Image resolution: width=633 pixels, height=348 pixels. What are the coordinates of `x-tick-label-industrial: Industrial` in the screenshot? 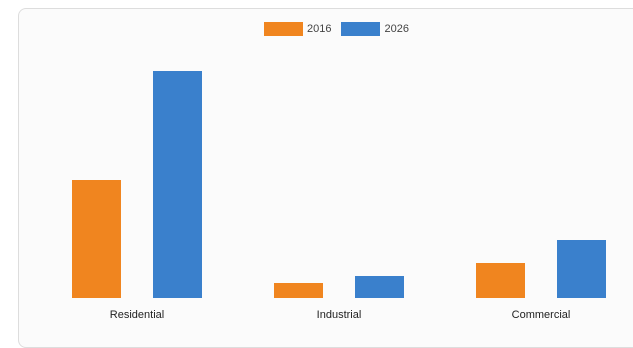 It's located at (339, 315).